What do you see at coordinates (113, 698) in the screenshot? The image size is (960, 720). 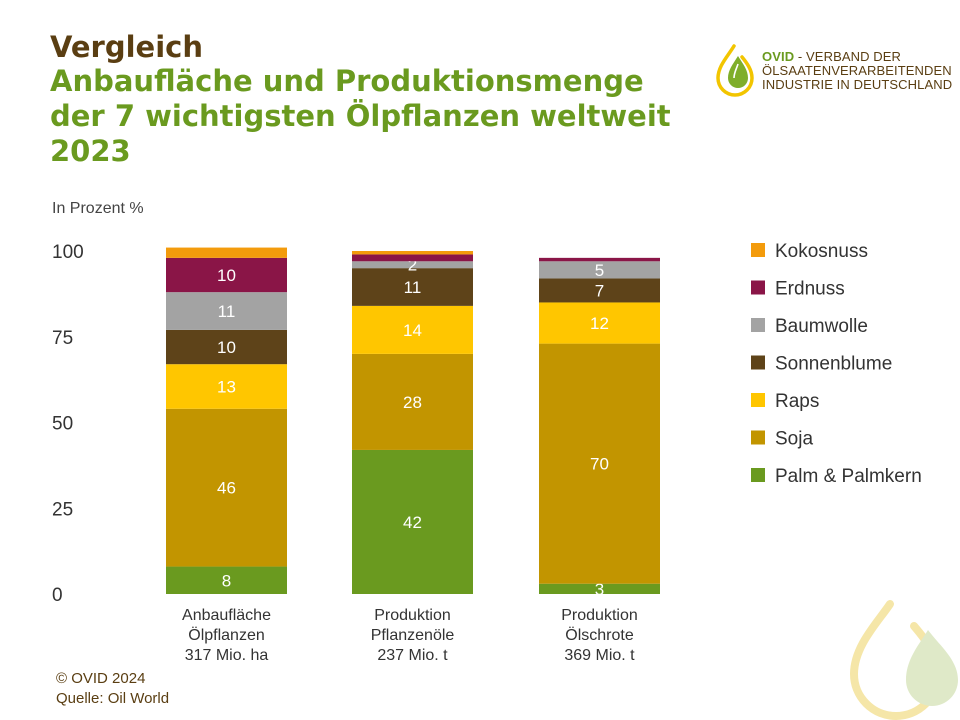 I see `source-note: Quelle: Oil World` at bounding box center [113, 698].